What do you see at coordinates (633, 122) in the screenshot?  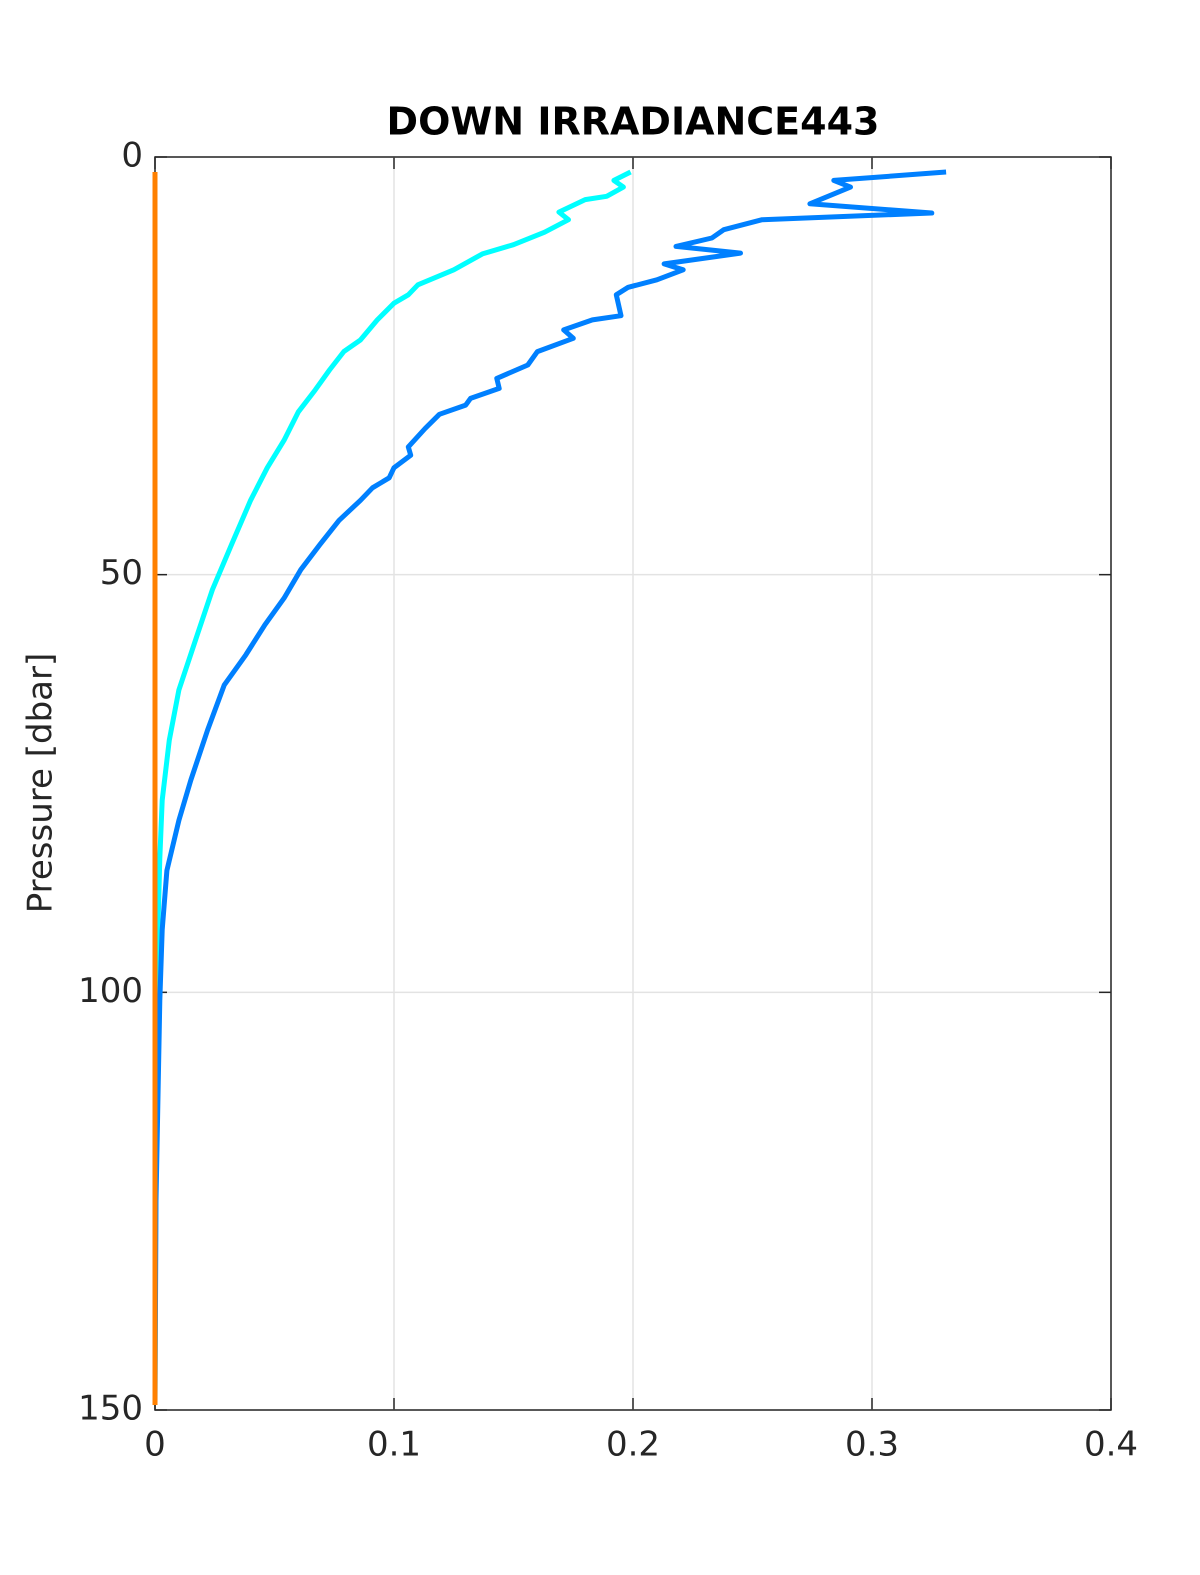 I see `chart-title: DOWN IRRADIANCE443` at bounding box center [633, 122].